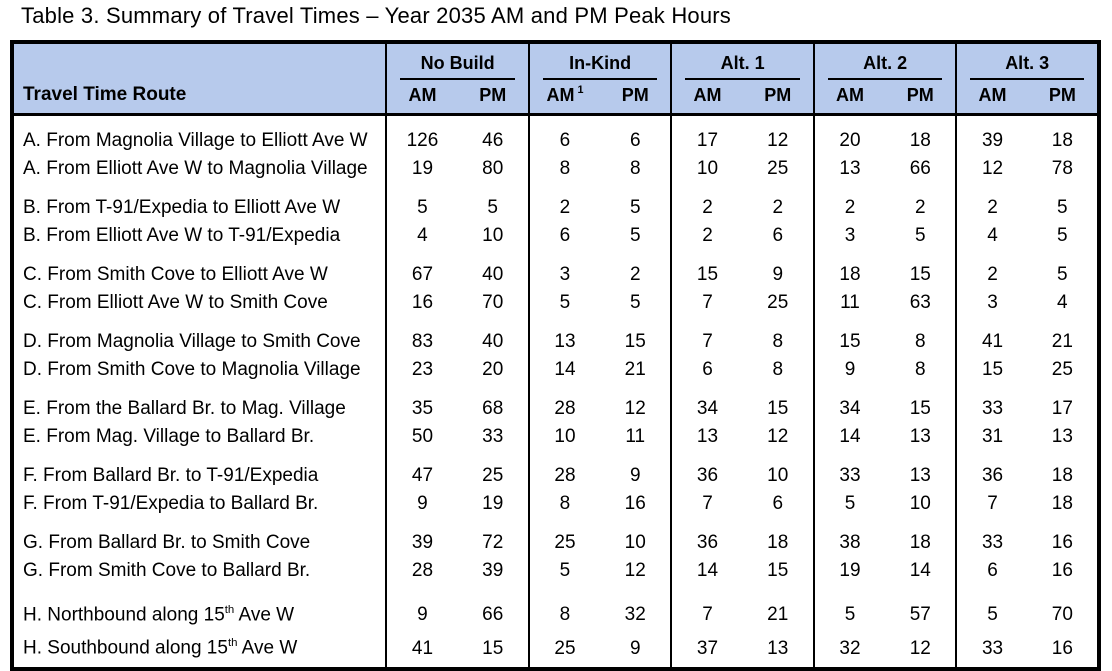 This screenshot has height=671, width=1112. Describe the element at coordinates (421, 504) in the screenshot. I see `value-cell: 9` at that location.